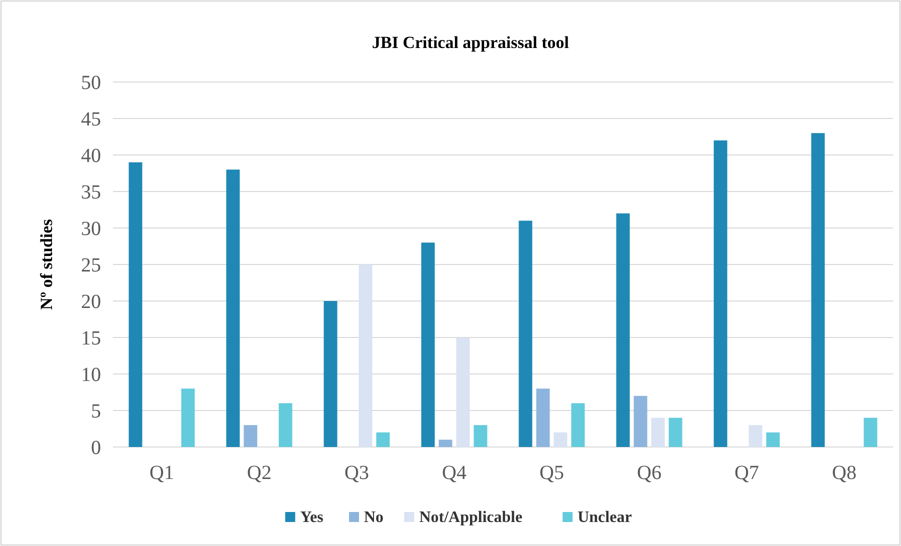 Image resolution: width=901 pixels, height=546 pixels. Describe the element at coordinates (605, 517) in the screenshot. I see `legend-label: Unclear` at that location.